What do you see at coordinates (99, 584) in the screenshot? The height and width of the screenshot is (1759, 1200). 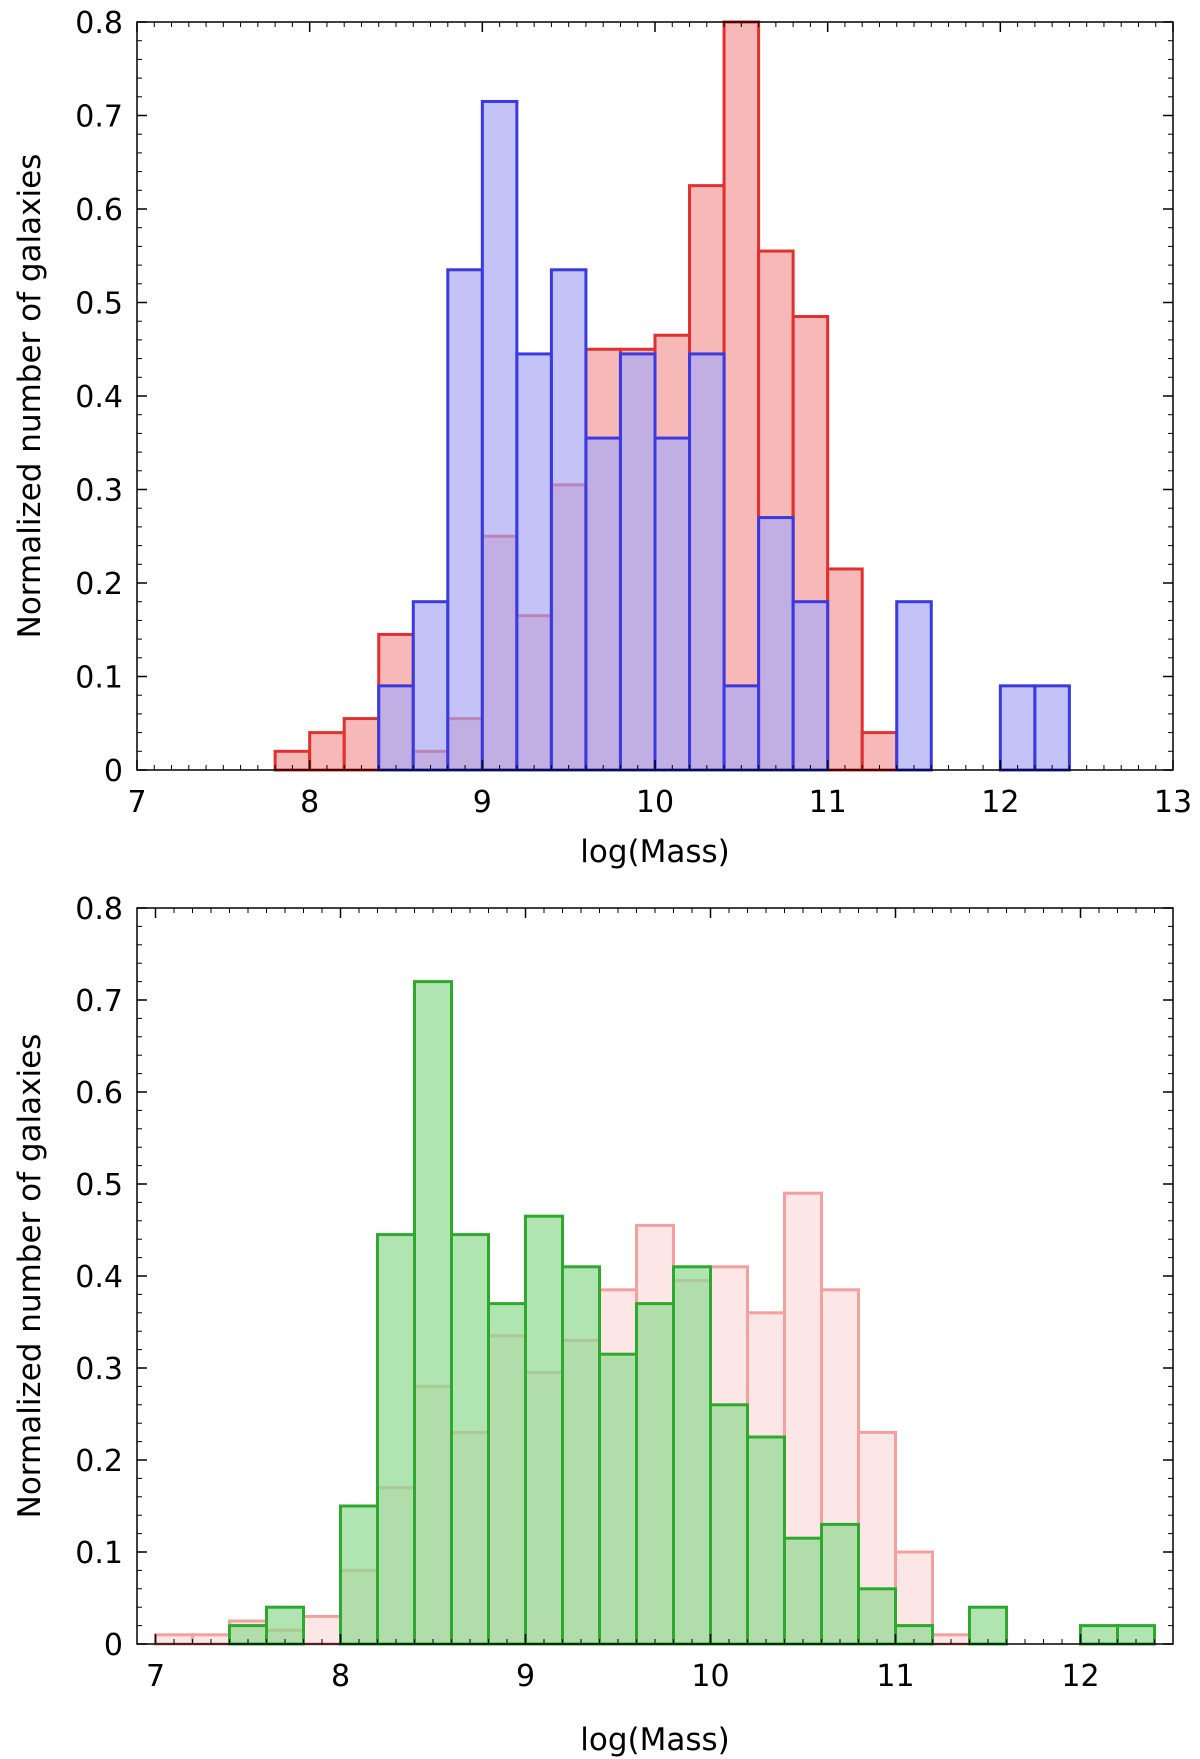 I see `chart0-y-tick-label: 0.2` at bounding box center [99, 584].